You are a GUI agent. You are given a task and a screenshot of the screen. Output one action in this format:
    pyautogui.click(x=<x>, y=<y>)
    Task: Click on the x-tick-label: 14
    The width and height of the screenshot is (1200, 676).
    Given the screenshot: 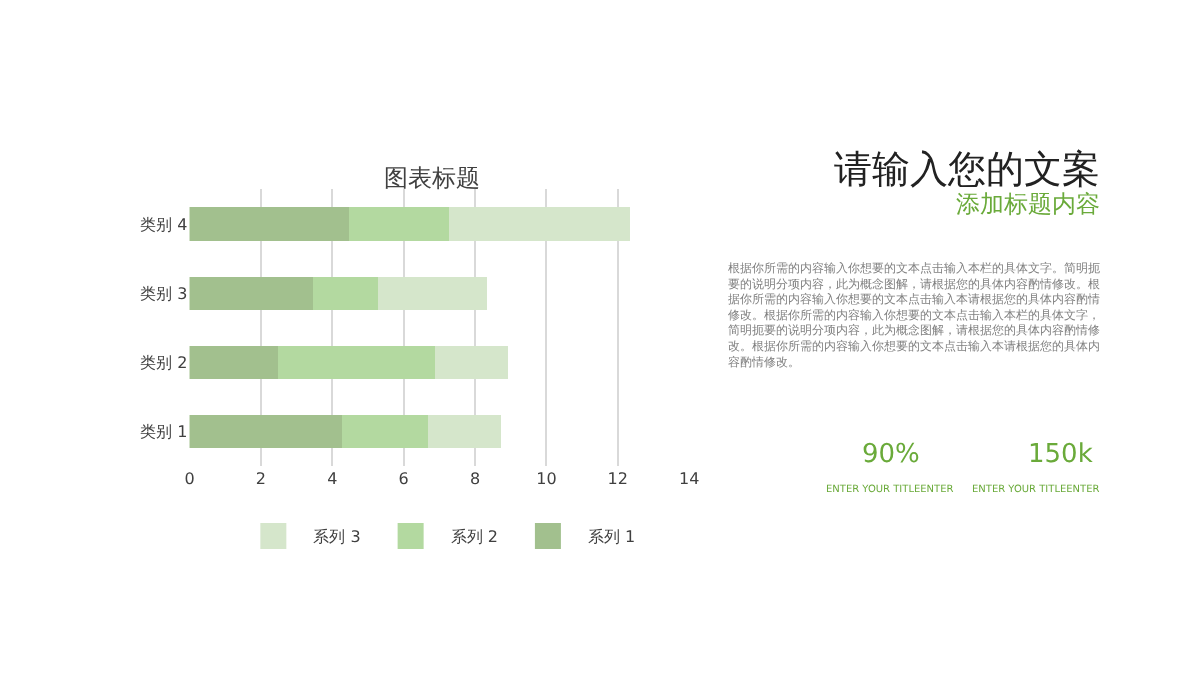 What is the action you would take?
    pyautogui.click(x=689, y=479)
    